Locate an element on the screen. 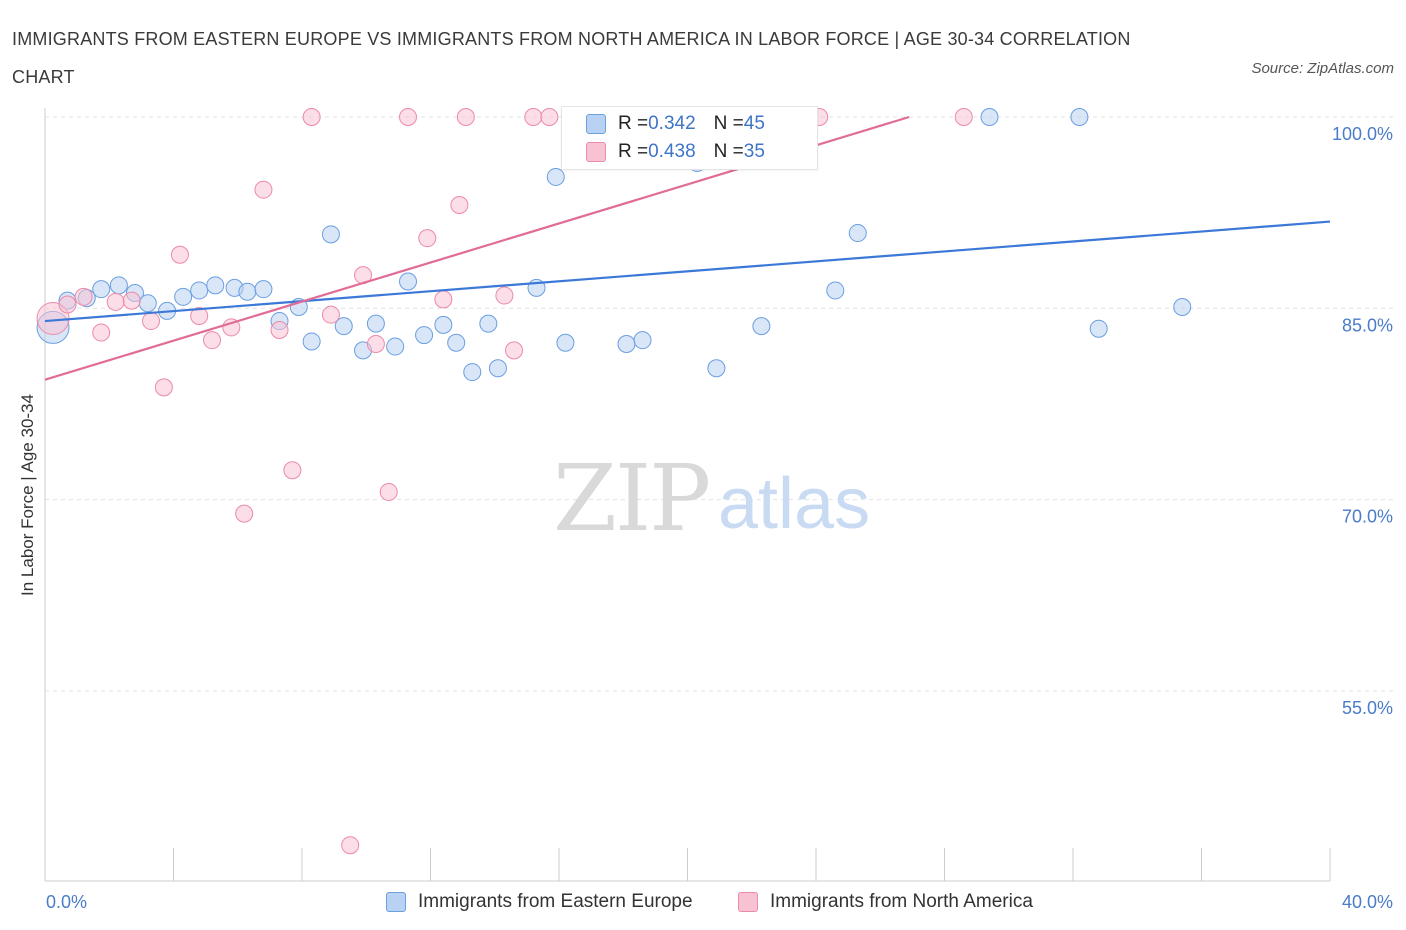  legend-swatch-pink is located at coordinates (596, 152).